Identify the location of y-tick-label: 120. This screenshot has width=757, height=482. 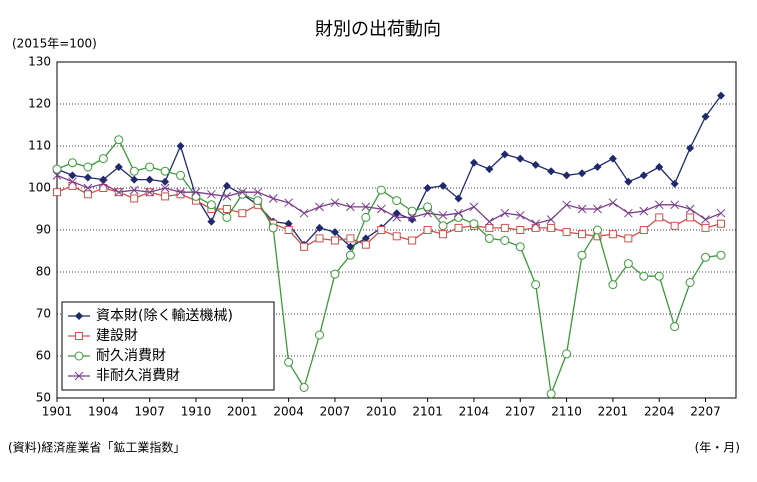
(39, 104).